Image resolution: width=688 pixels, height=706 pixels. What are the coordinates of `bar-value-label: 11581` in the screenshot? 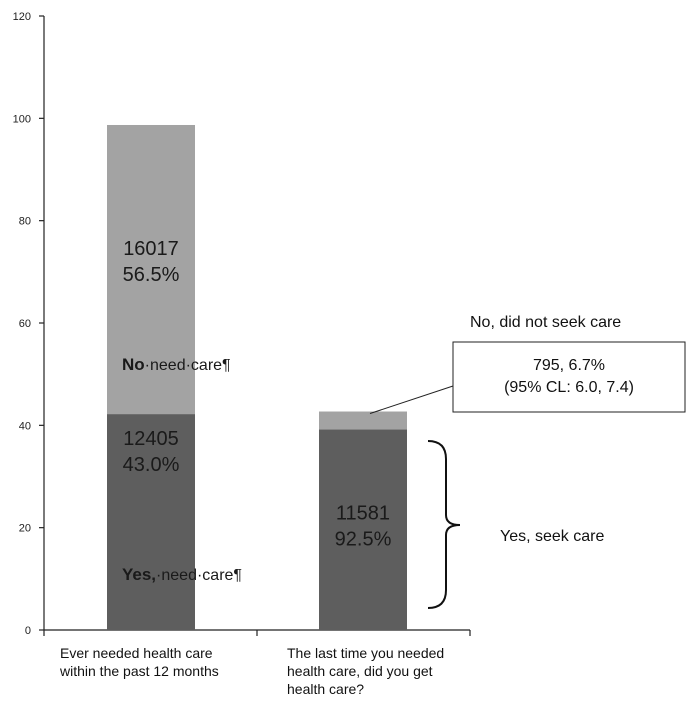 It's located at (363, 514).